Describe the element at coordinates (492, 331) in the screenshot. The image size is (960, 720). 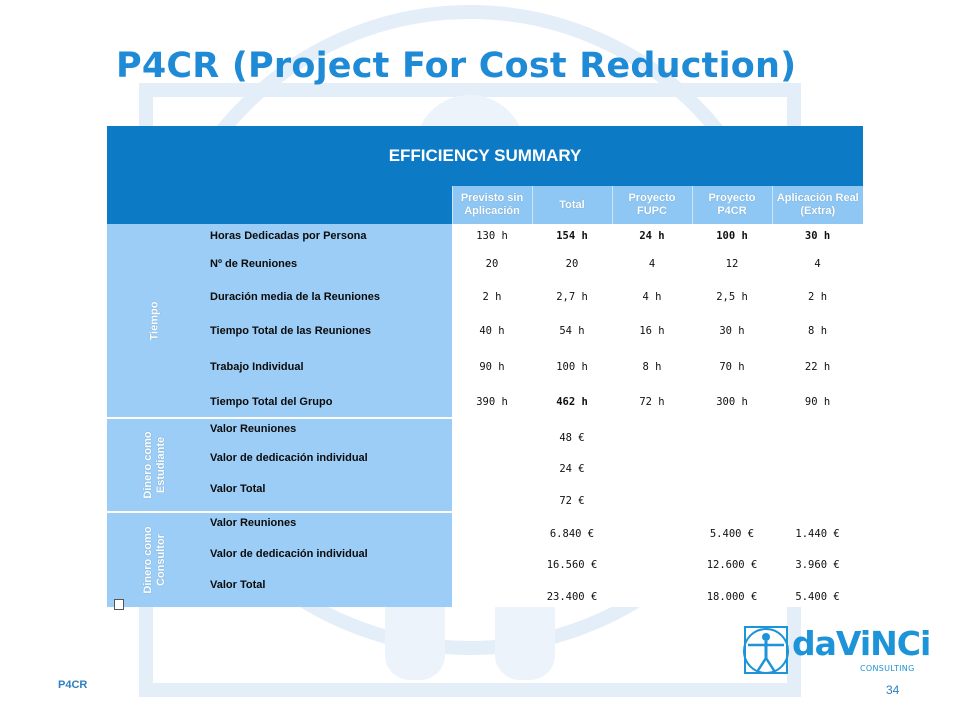
I see `table-cell: 40 h` at that location.